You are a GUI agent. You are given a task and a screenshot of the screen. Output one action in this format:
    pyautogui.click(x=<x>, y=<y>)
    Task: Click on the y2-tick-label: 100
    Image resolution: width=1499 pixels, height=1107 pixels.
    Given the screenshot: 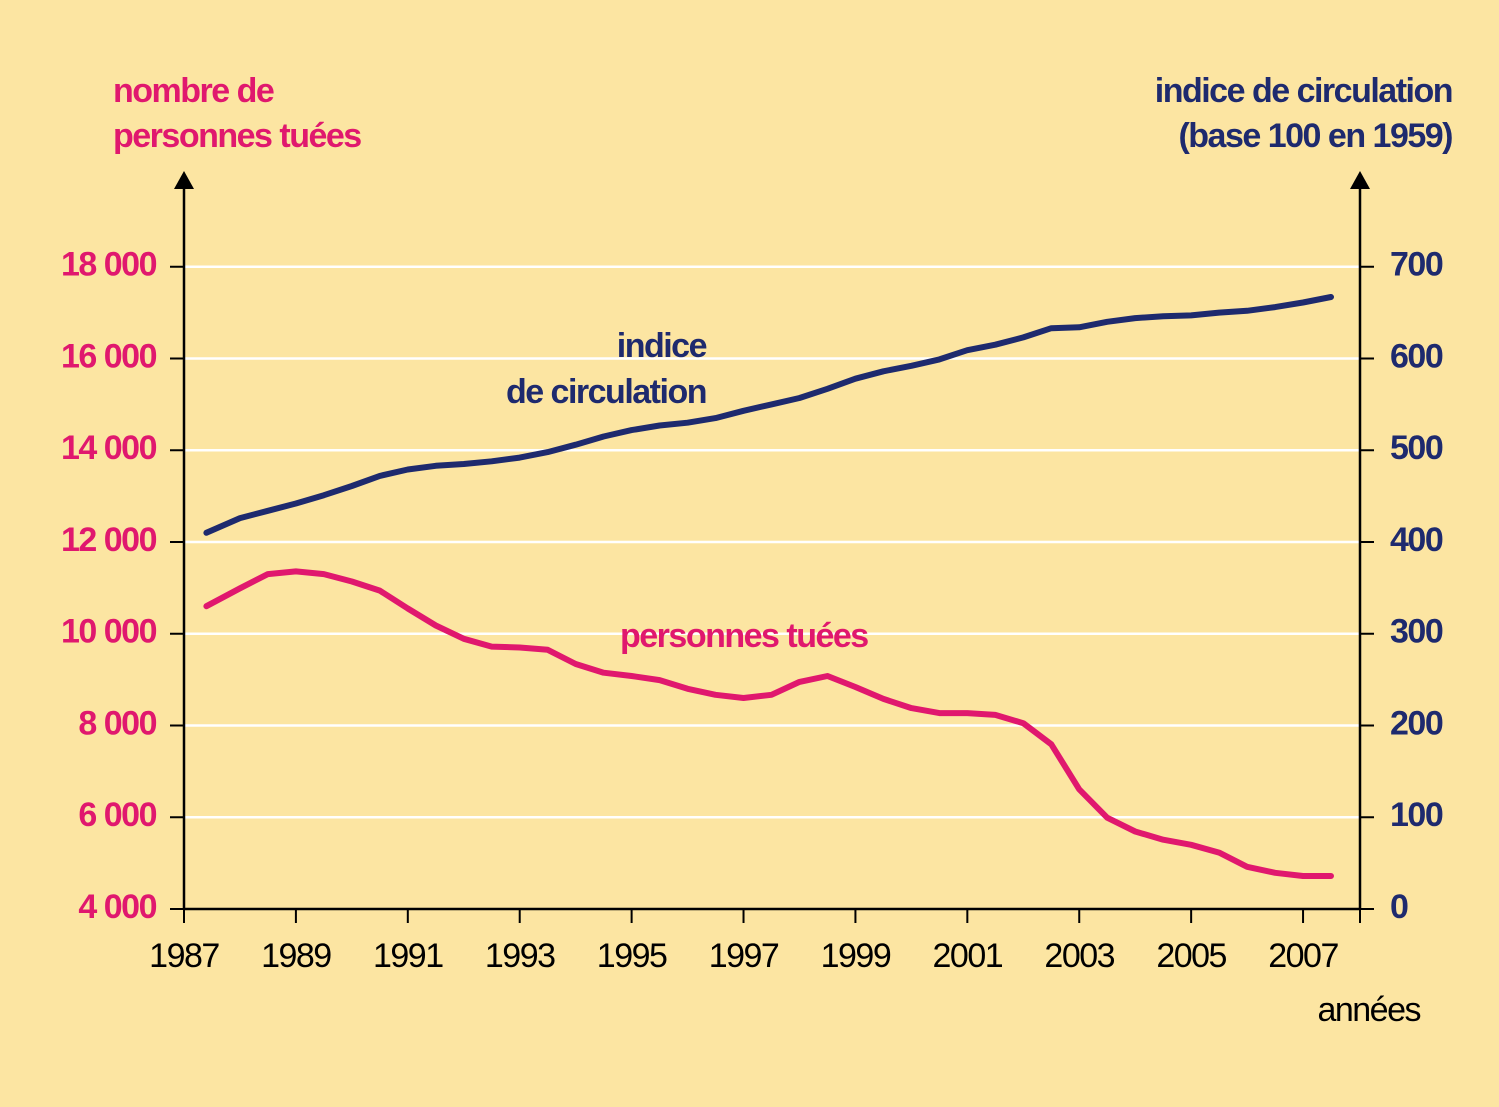 What is the action you would take?
    pyautogui.click(x=1416, y=815)
    